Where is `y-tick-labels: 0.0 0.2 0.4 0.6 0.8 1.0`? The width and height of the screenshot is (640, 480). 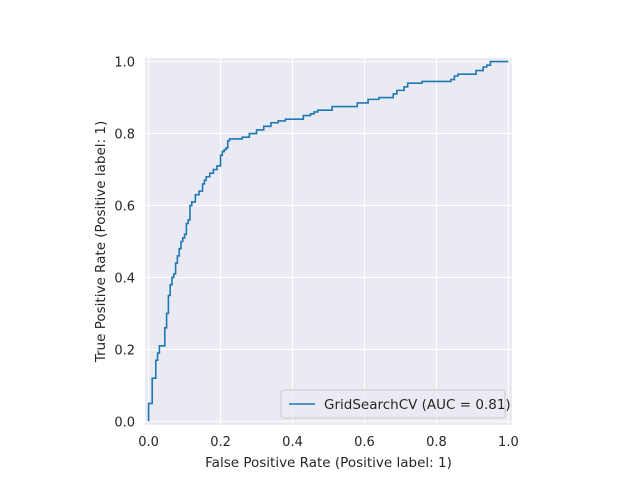
y-tick-labels: 0.0 0.2 0.4 0.6 0.8 1.0 is located at coordinates (124, 243).